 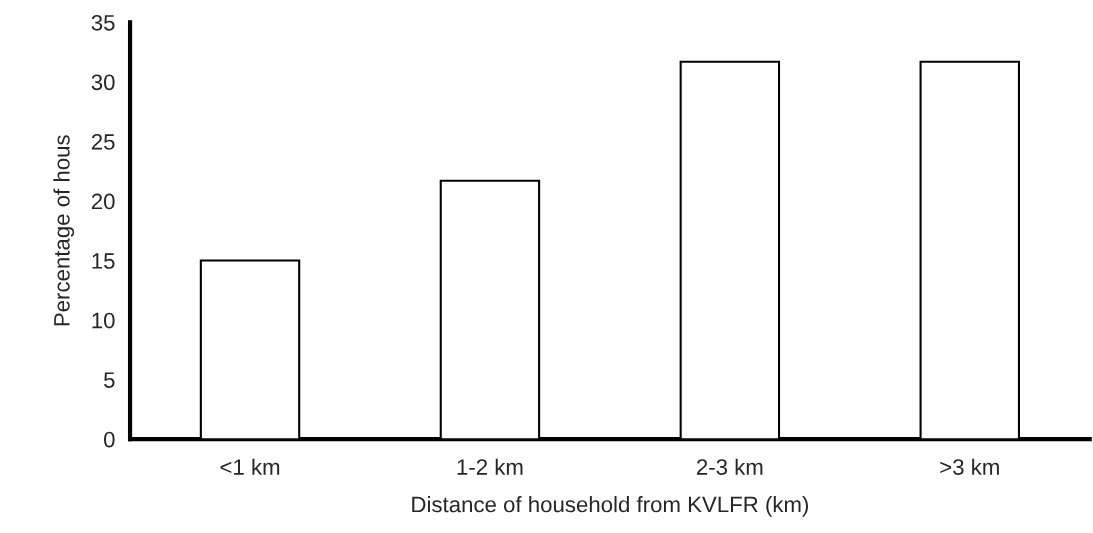 What do you see at coordinates (103, 320) in the screenshot?
I see `y-tick-label: 10` at bounding box center [103, 320].